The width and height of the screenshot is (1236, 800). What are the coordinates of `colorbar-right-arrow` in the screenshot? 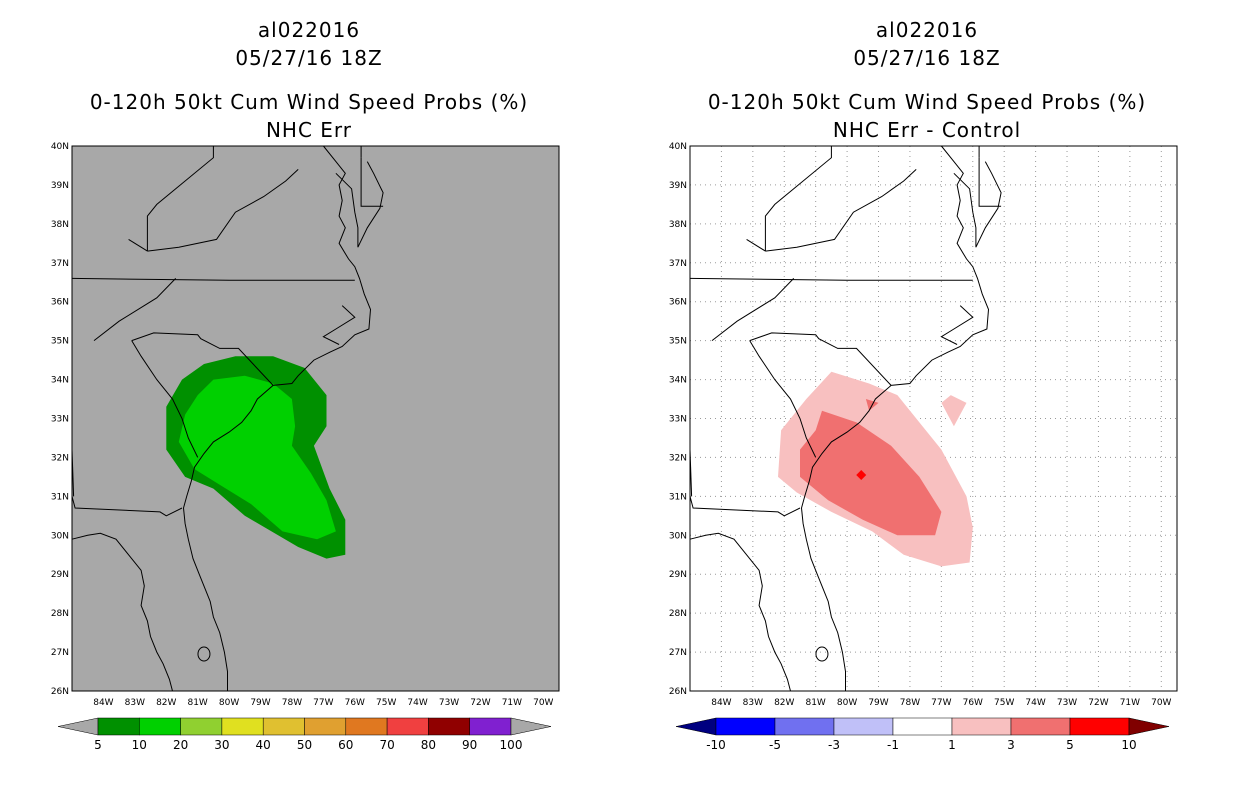 It's located at (1149, 726).